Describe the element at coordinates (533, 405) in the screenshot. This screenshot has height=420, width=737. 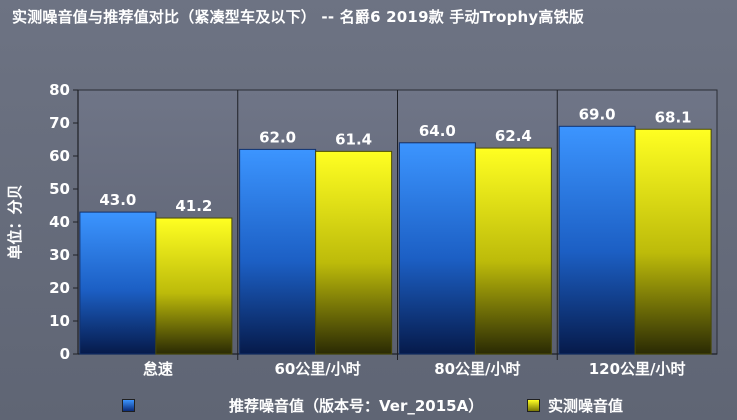
I see `legend-swatch-measured` at that location.